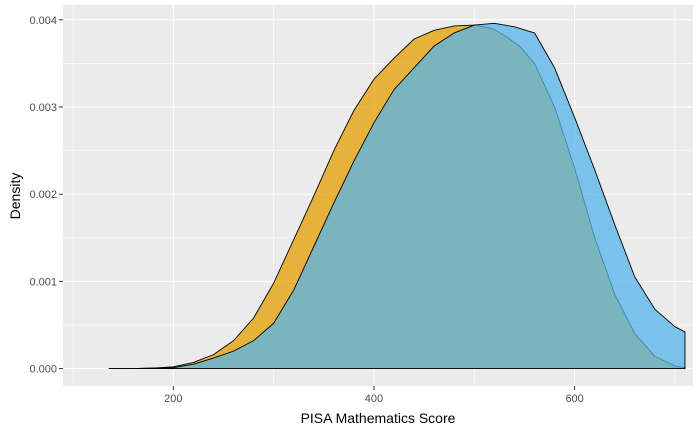 The width and height of the screenshot is (700, 432). What do you see at coordinates (374, 399) in the screenshot?
I see `x-tick-label: 400` at bounding box center [374, 399].